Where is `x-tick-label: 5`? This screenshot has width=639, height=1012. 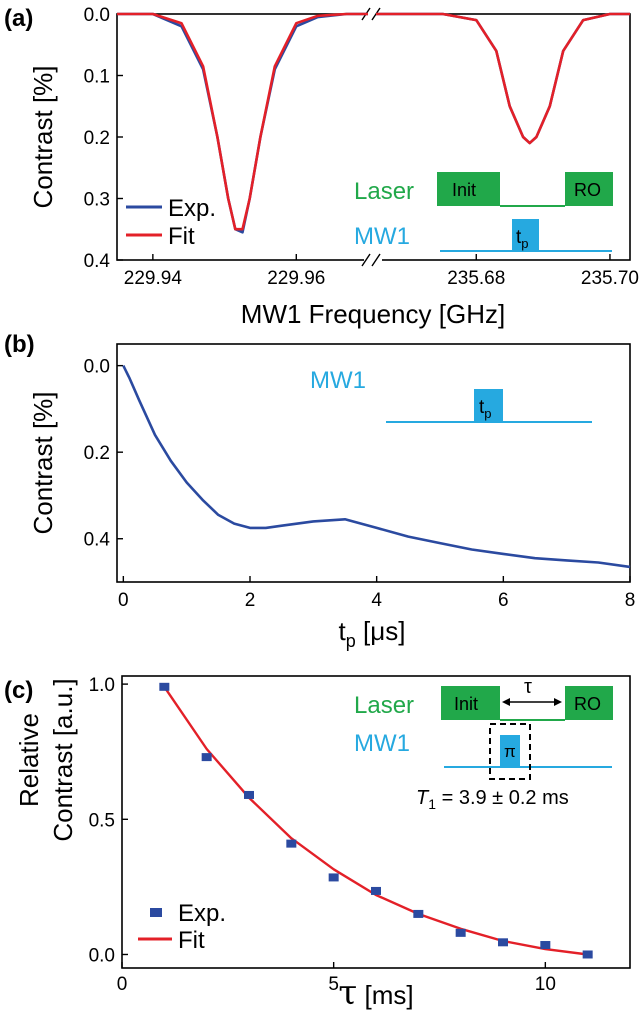 x-tick-label: 5 is located at coordinates (333, 984).